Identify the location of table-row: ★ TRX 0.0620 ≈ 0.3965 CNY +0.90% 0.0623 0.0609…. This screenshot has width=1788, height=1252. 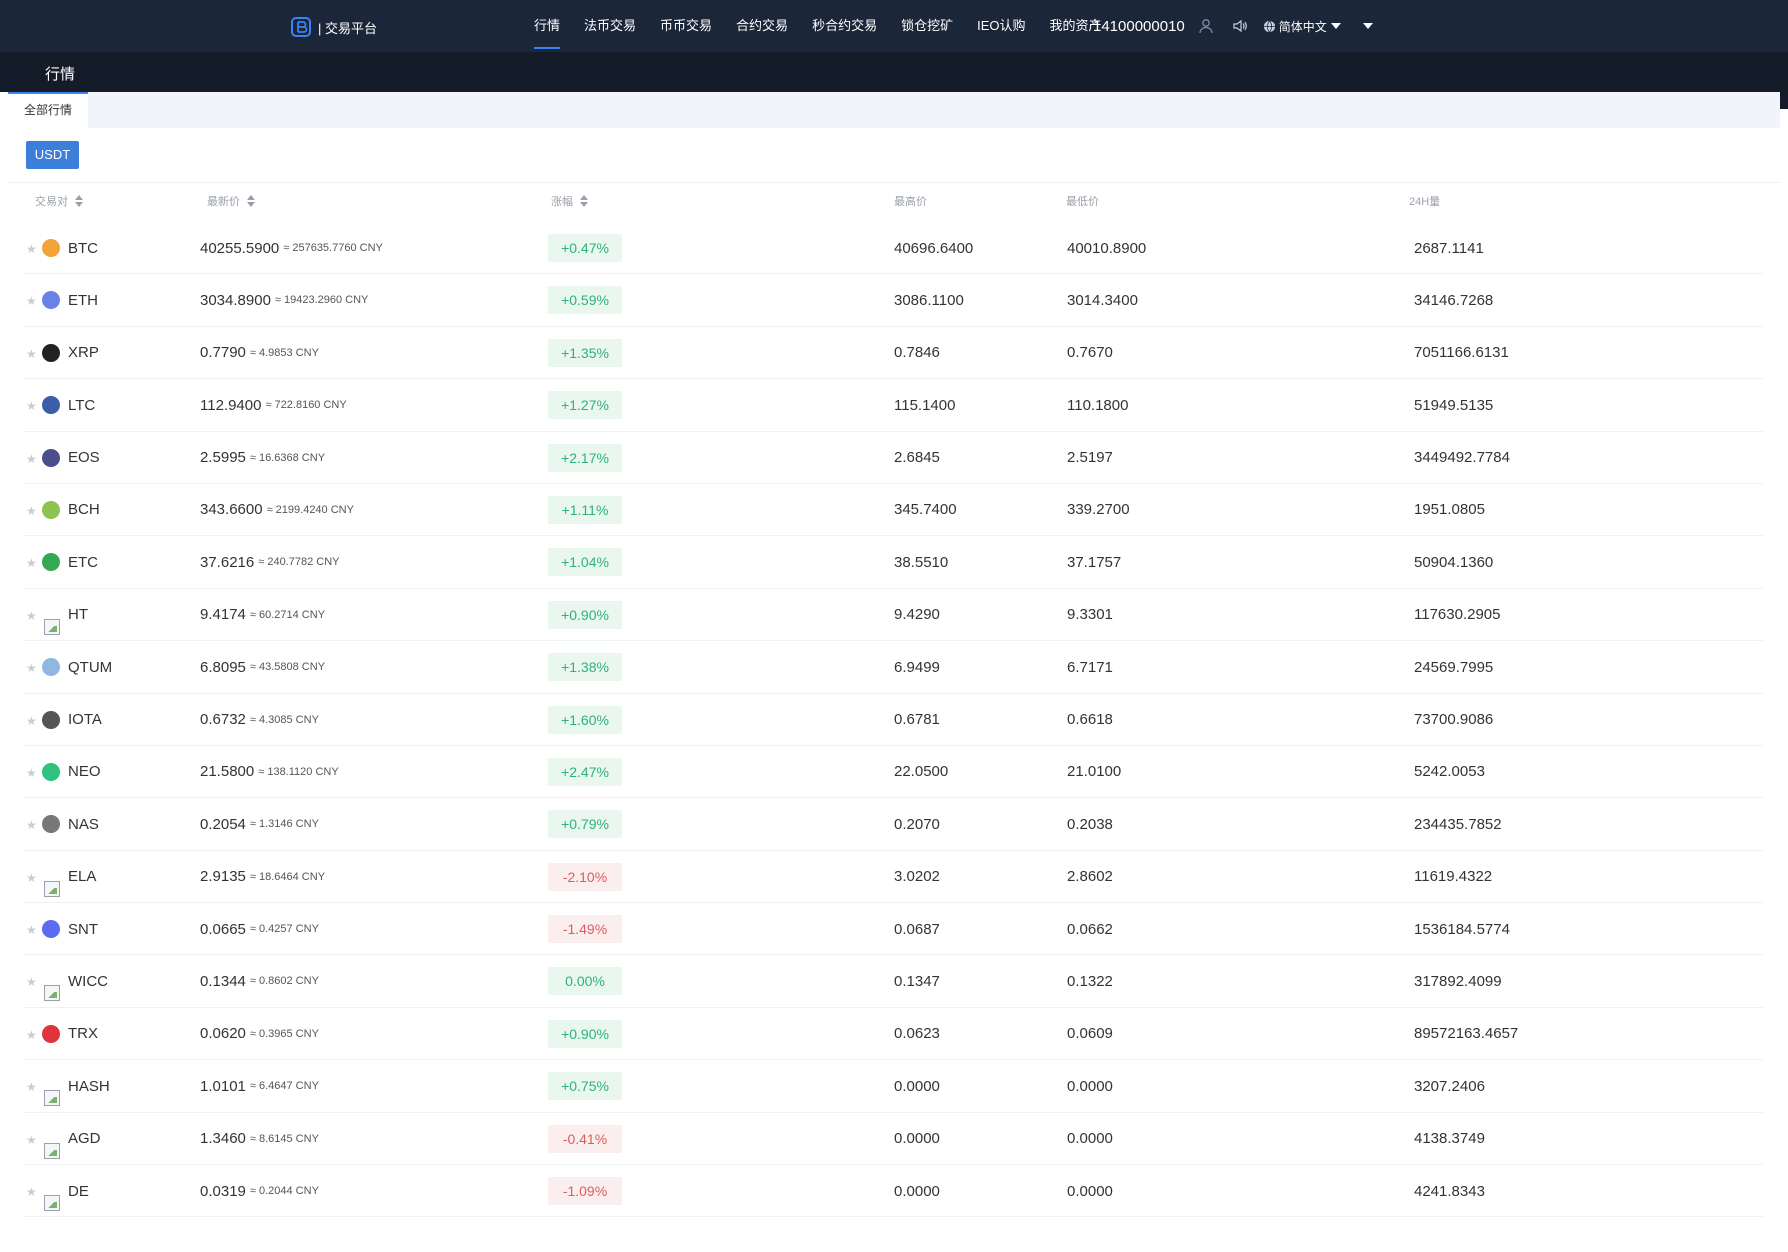
(894, 1034).